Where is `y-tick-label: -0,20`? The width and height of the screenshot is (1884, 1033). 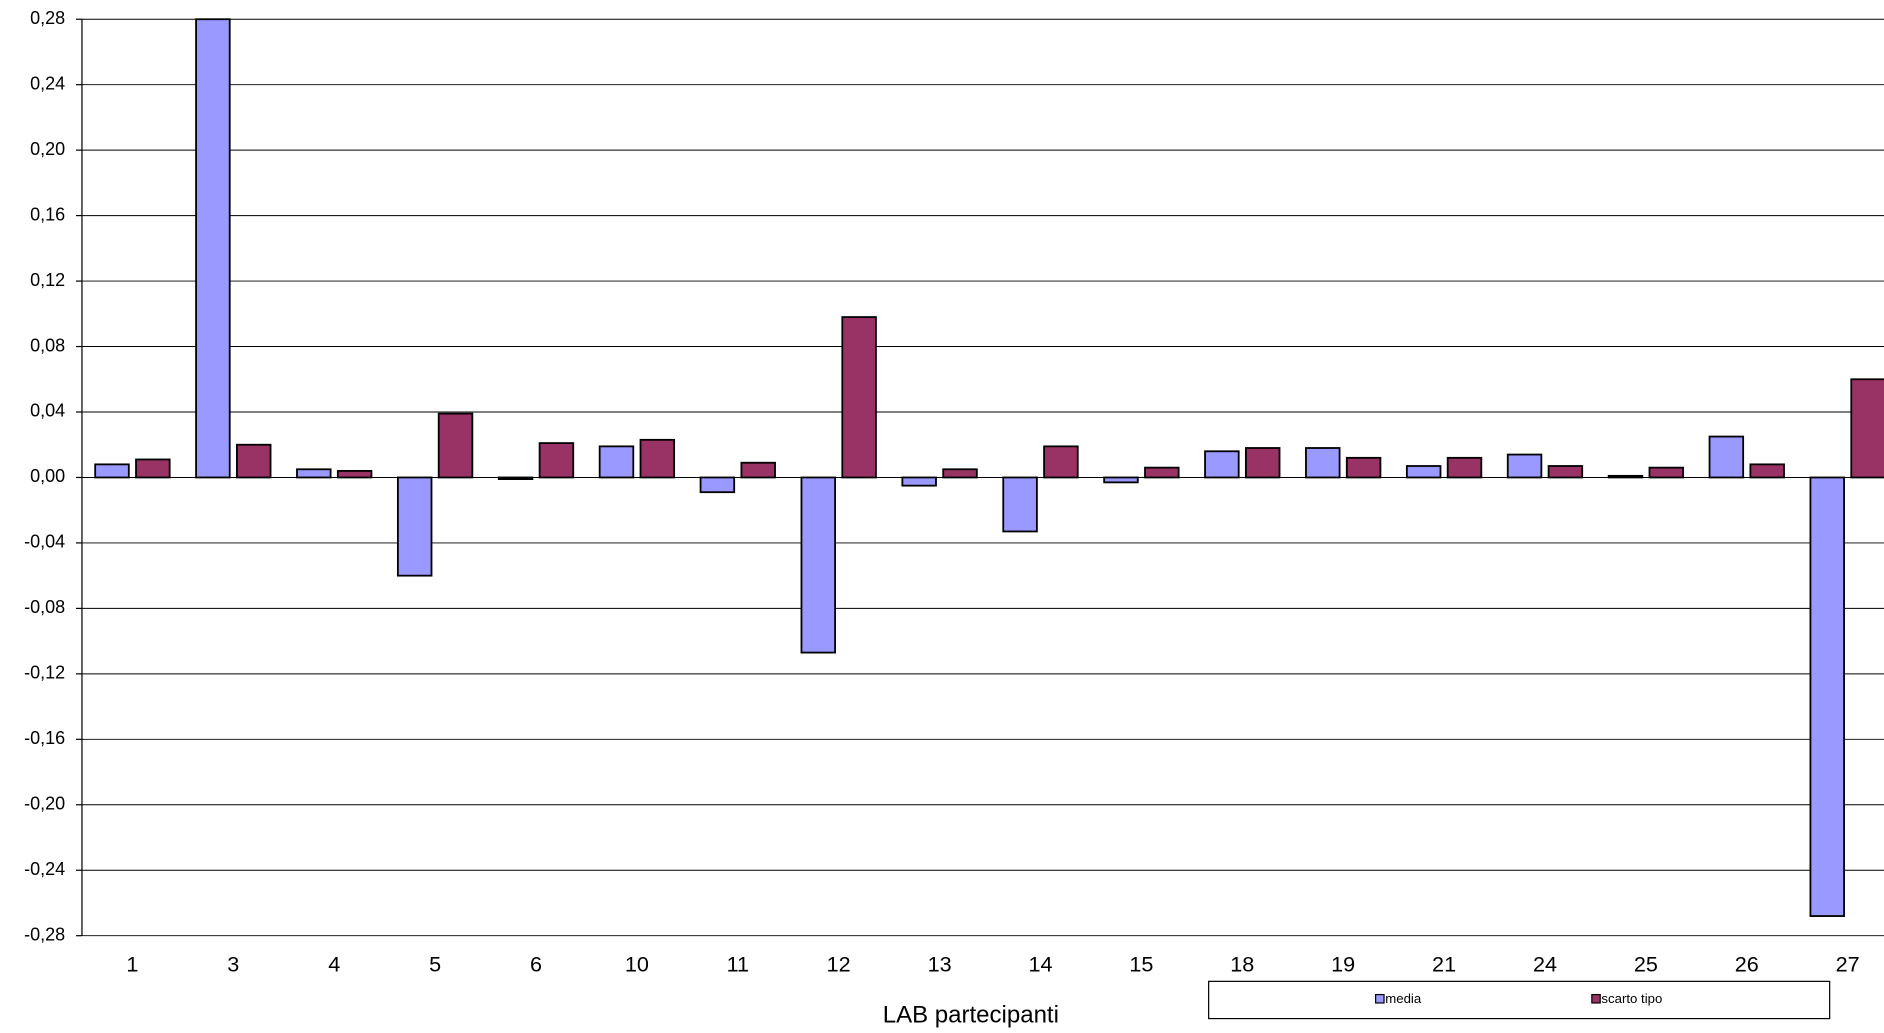 y-tick-label: -0,20 is located at coordinates (44, 804).